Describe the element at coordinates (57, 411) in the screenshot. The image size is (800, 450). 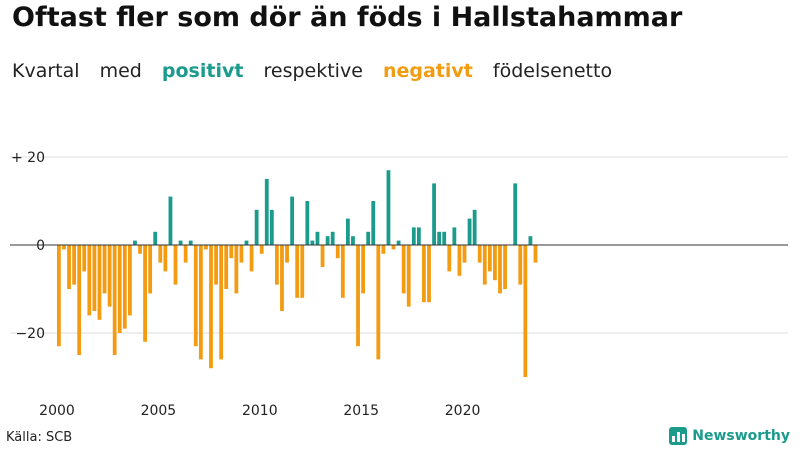
I see `x-tick-label: 2000` at that location.